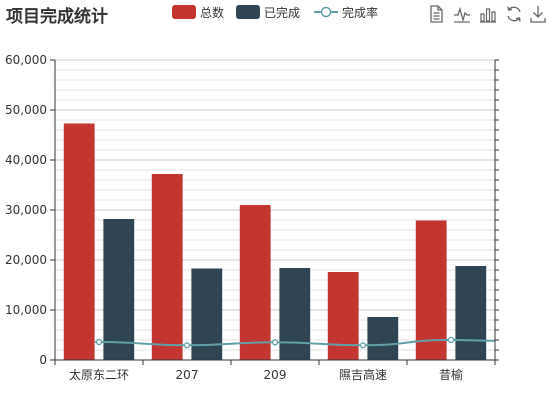 This screenshot has width=550, height=420. I want to click on x-tick-label: 隰吉高速, so click(363, 374).